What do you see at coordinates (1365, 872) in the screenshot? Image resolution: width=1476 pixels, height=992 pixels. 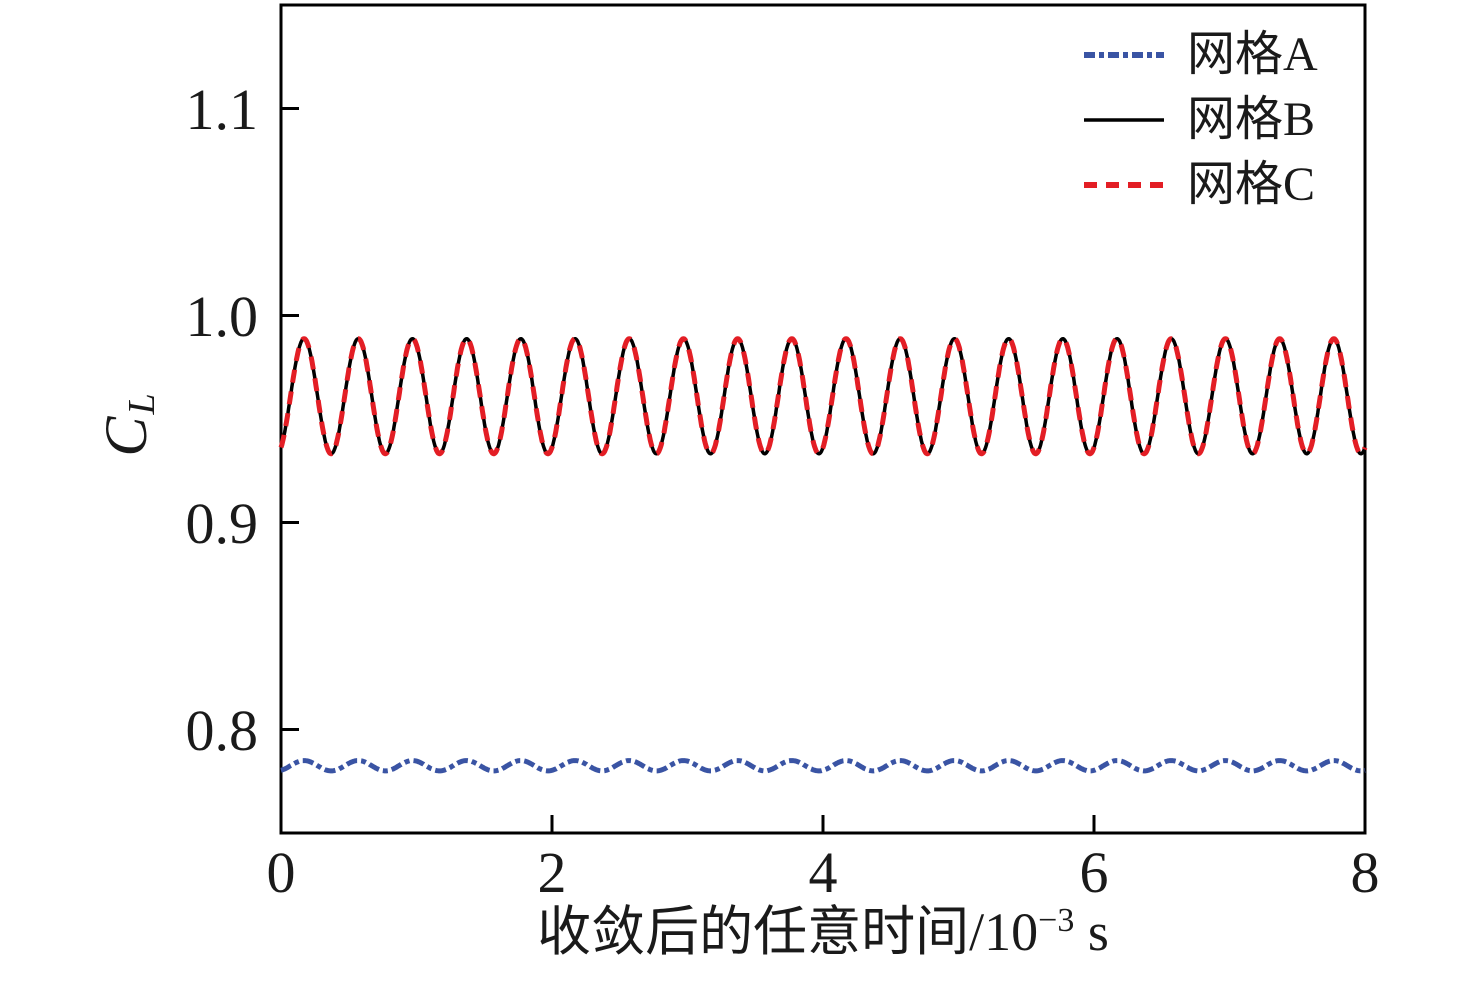 I see `x-tick-label: 8` at bounding box center [1365, 872].